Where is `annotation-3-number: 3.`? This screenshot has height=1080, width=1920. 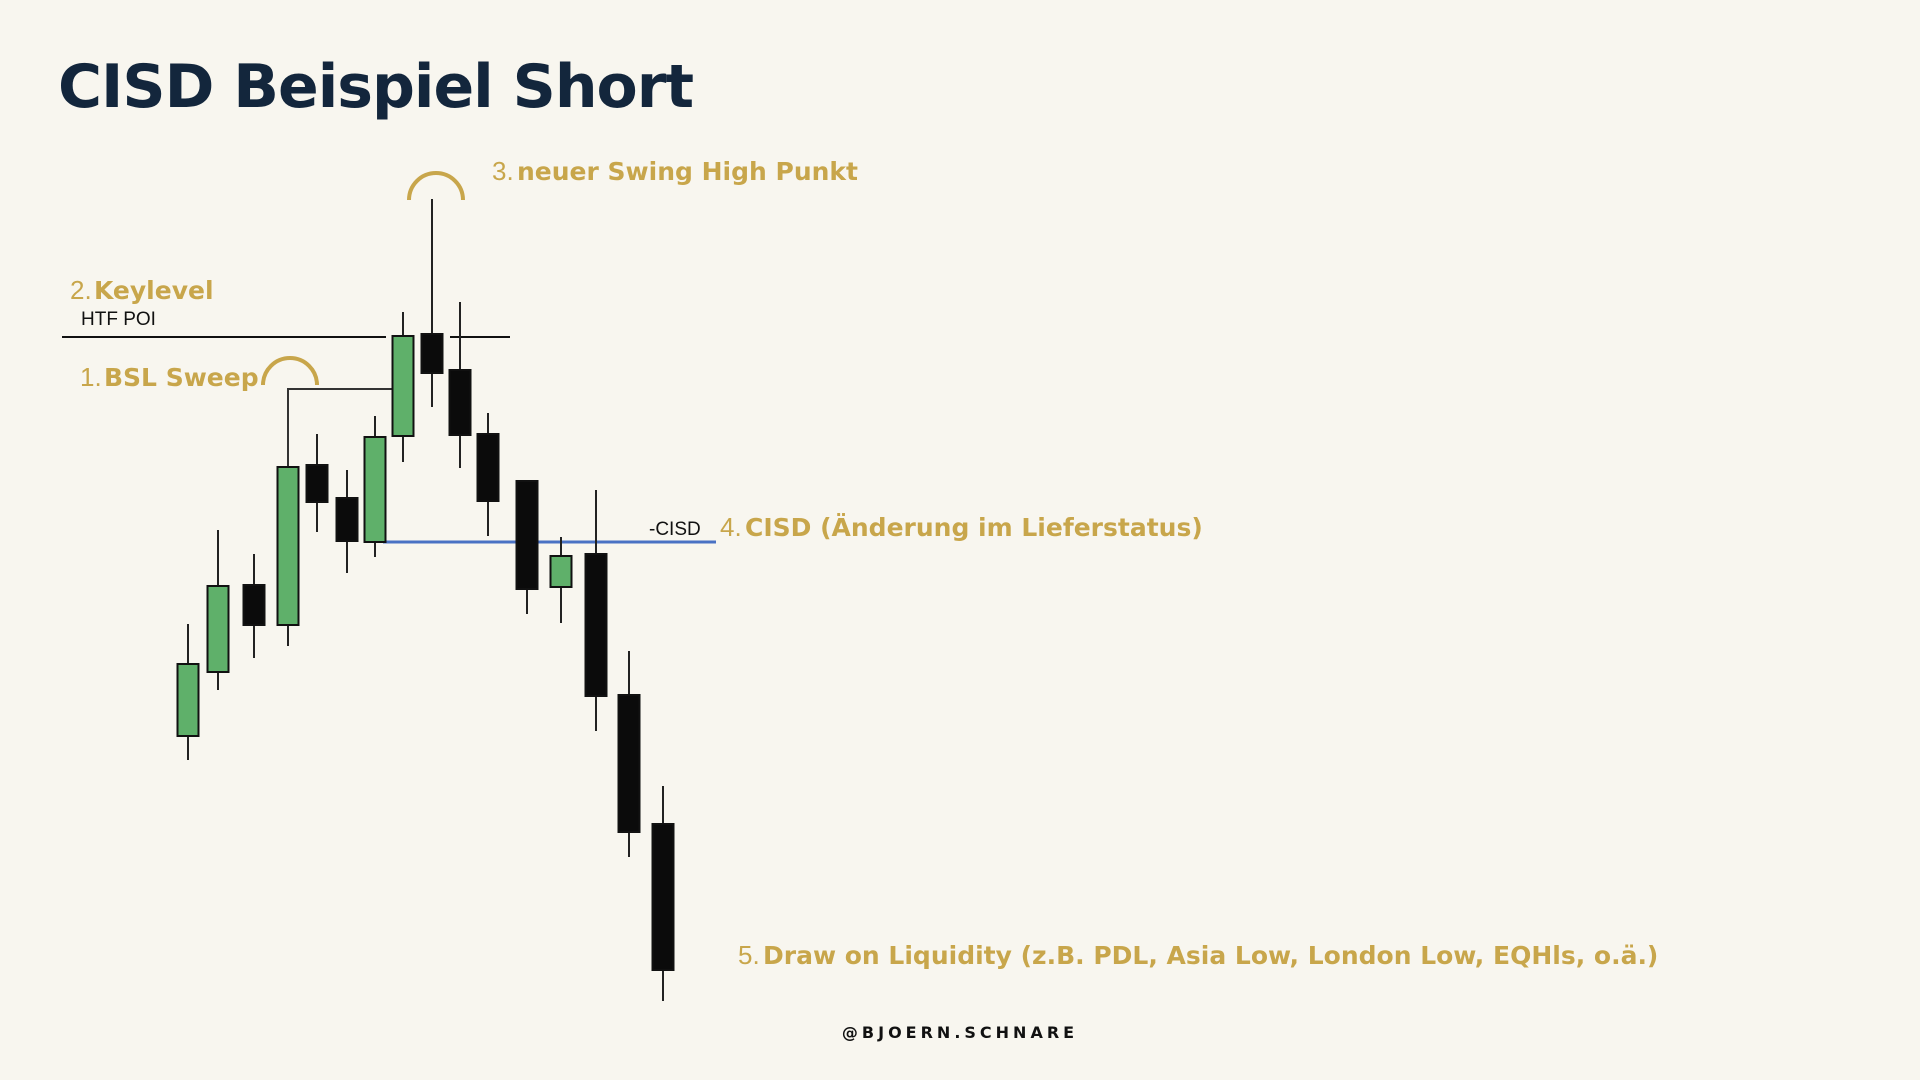 annotation-3-number: 3. is located at coordinates (503, 171).